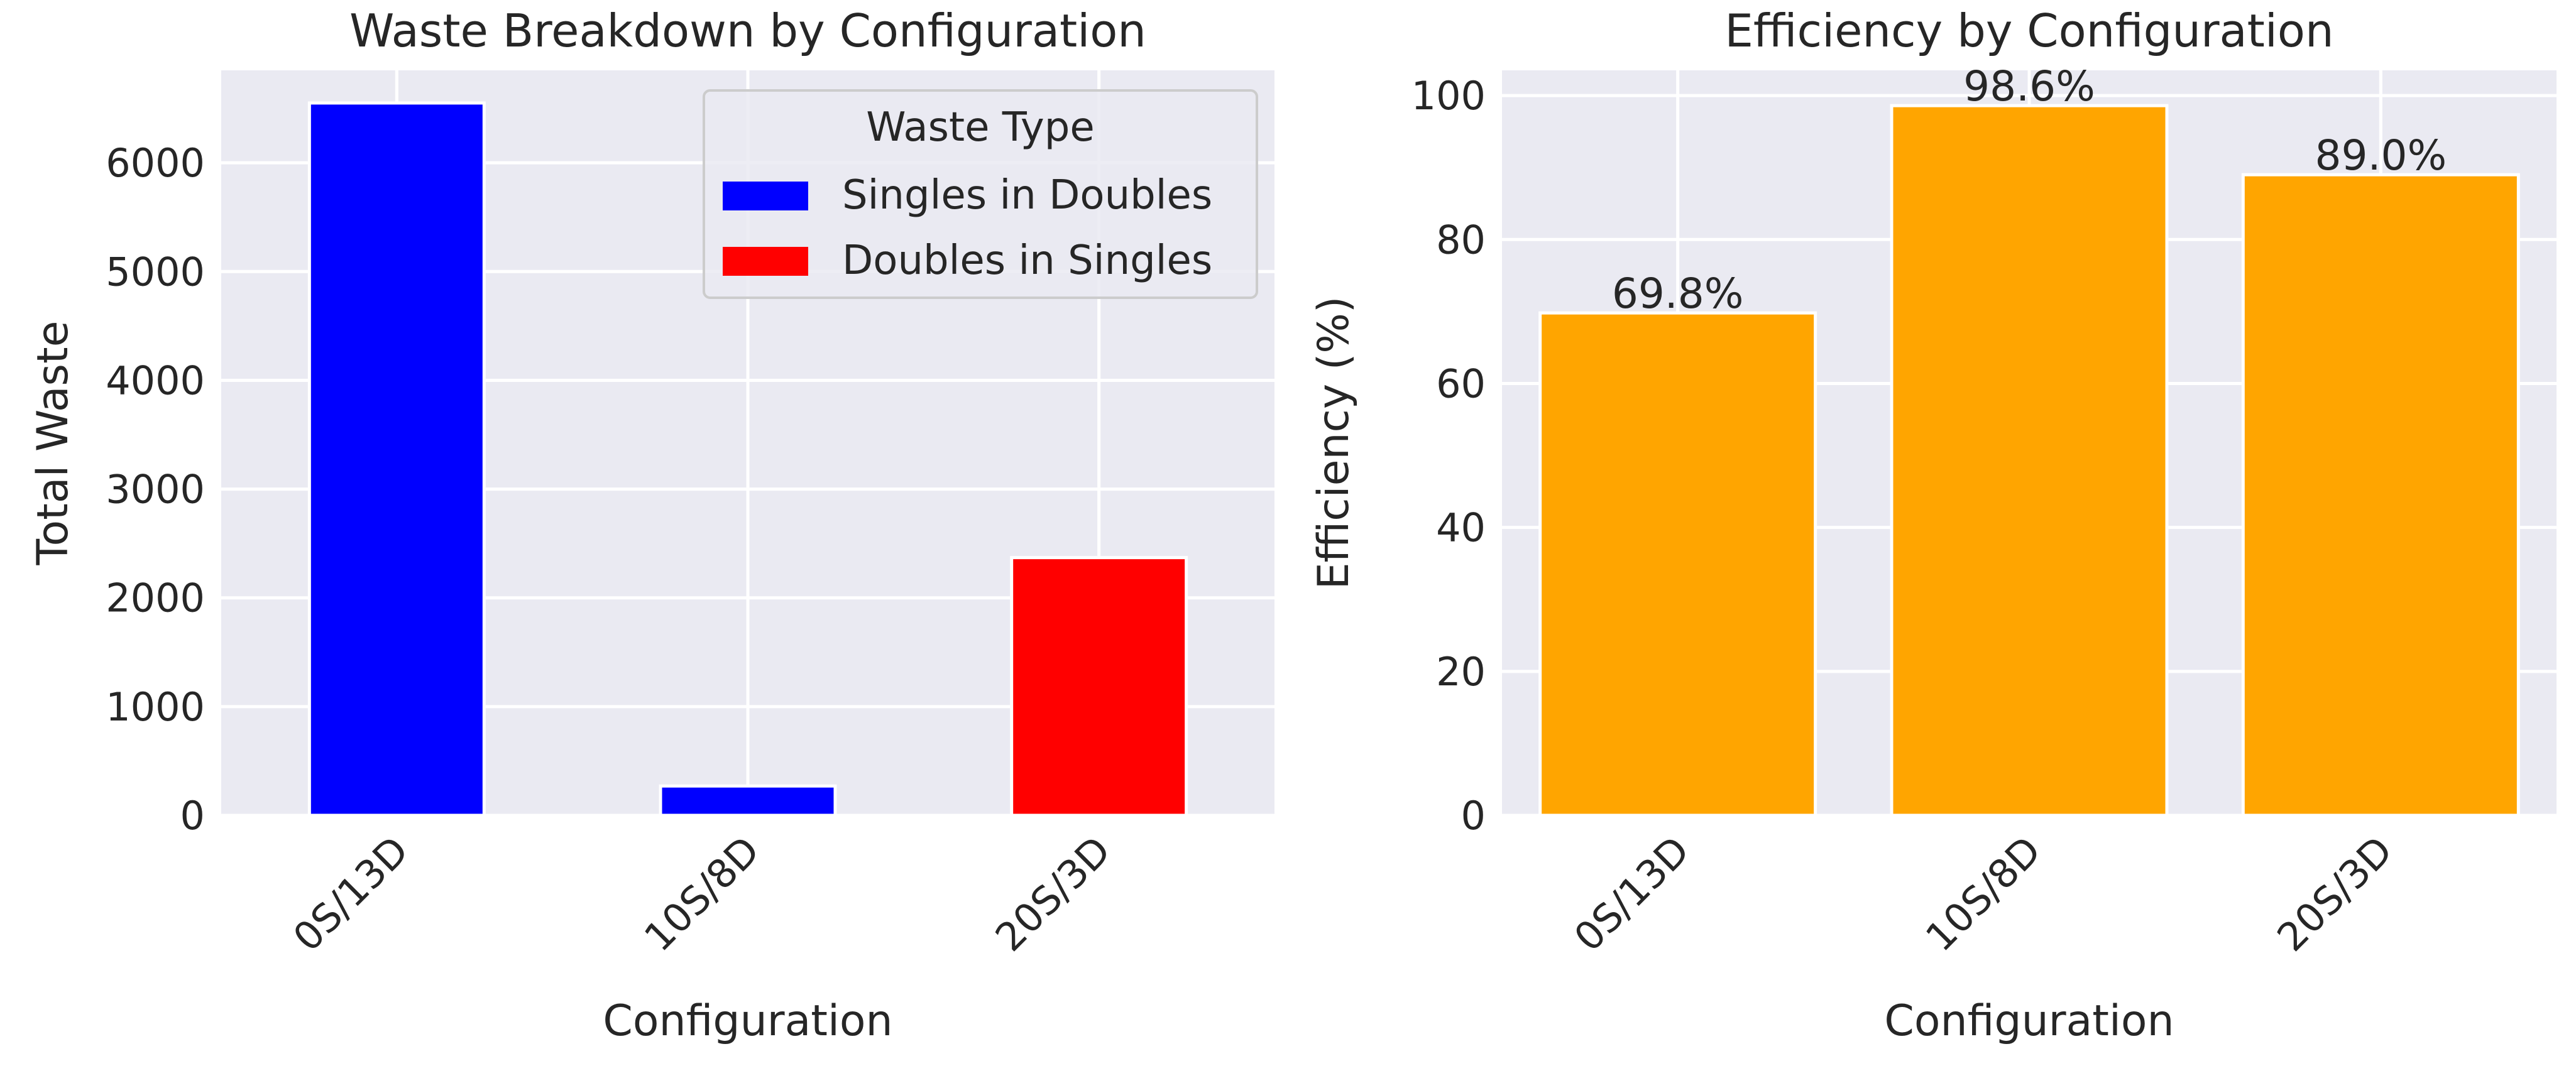 Image resolution: width=2576 pixels, height=1066 pixels. Describe the element at coordinates (1027, 195) in the screenshot. I see `legend-label-singles-in-doubles: Singles in Doubles` at that location.